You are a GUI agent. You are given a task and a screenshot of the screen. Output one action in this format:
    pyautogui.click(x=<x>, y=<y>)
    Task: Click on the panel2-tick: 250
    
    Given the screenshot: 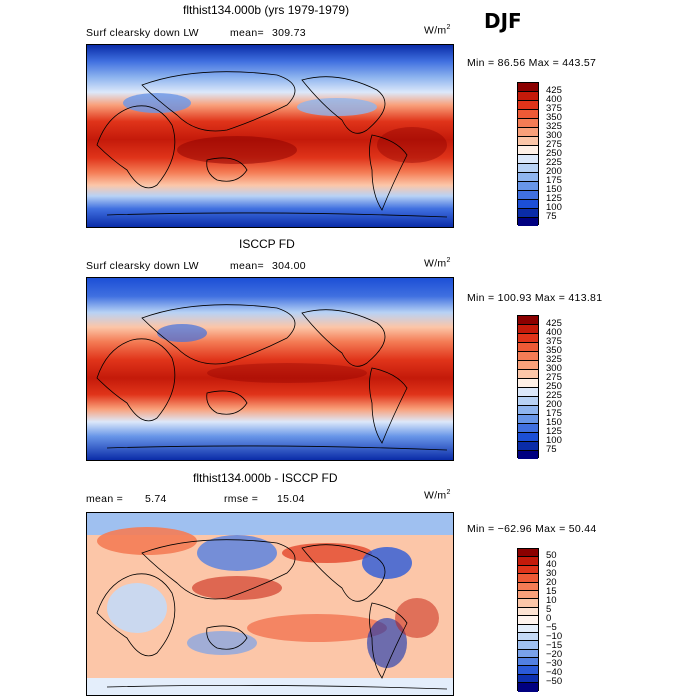 What is the action you would take?
    pyautogui.click(x=554, y=386)
    